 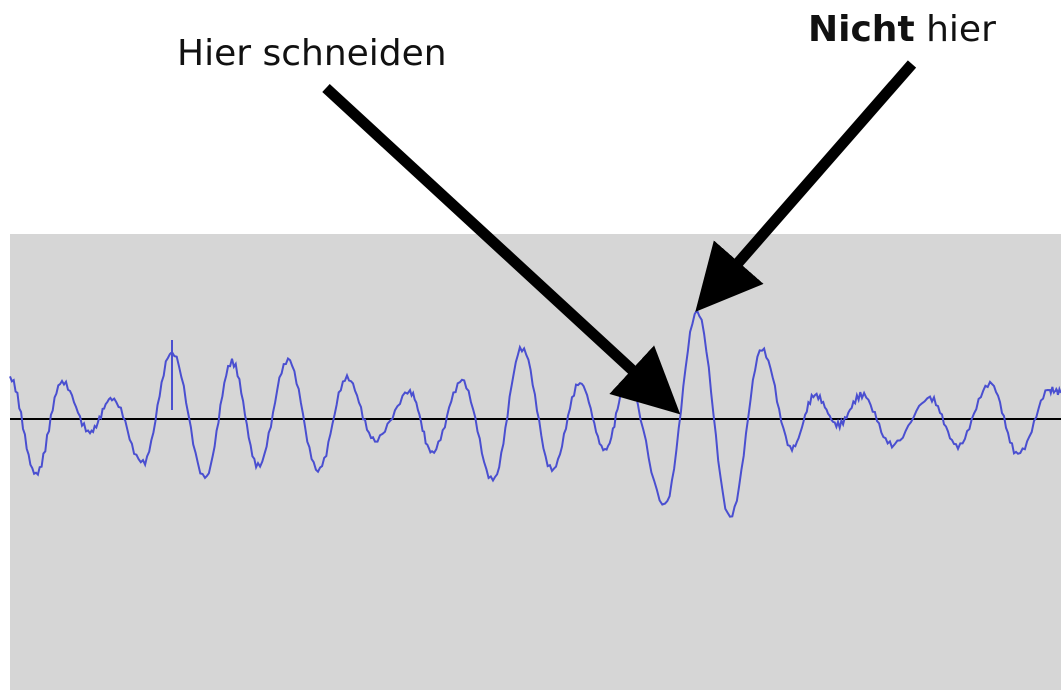 What do you see at coordinates (806, 186) in the screenshot?
I see `not-here-arrow` at bounding box center [806, 186].